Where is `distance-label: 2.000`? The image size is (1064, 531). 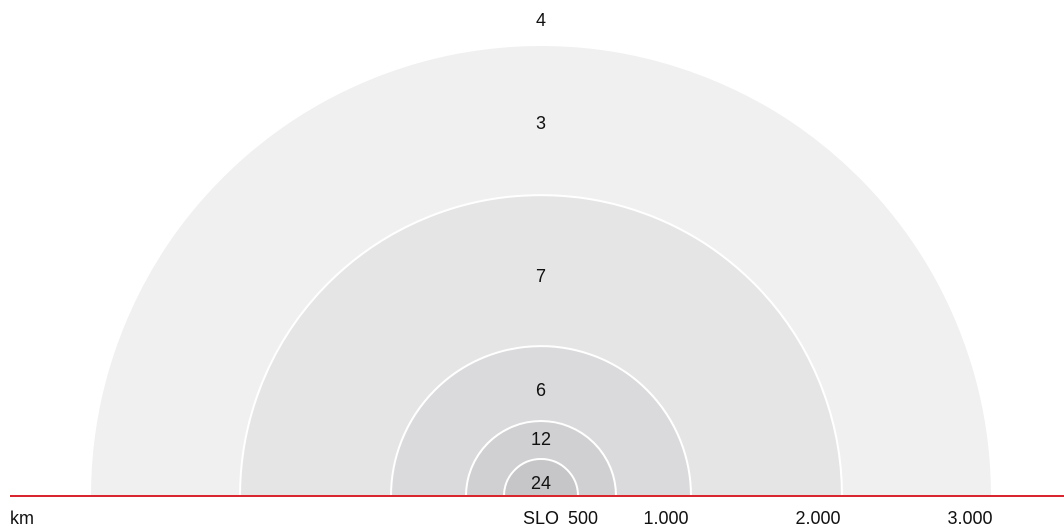
distance-label: 2.000 is located at coordinates (817, 518).